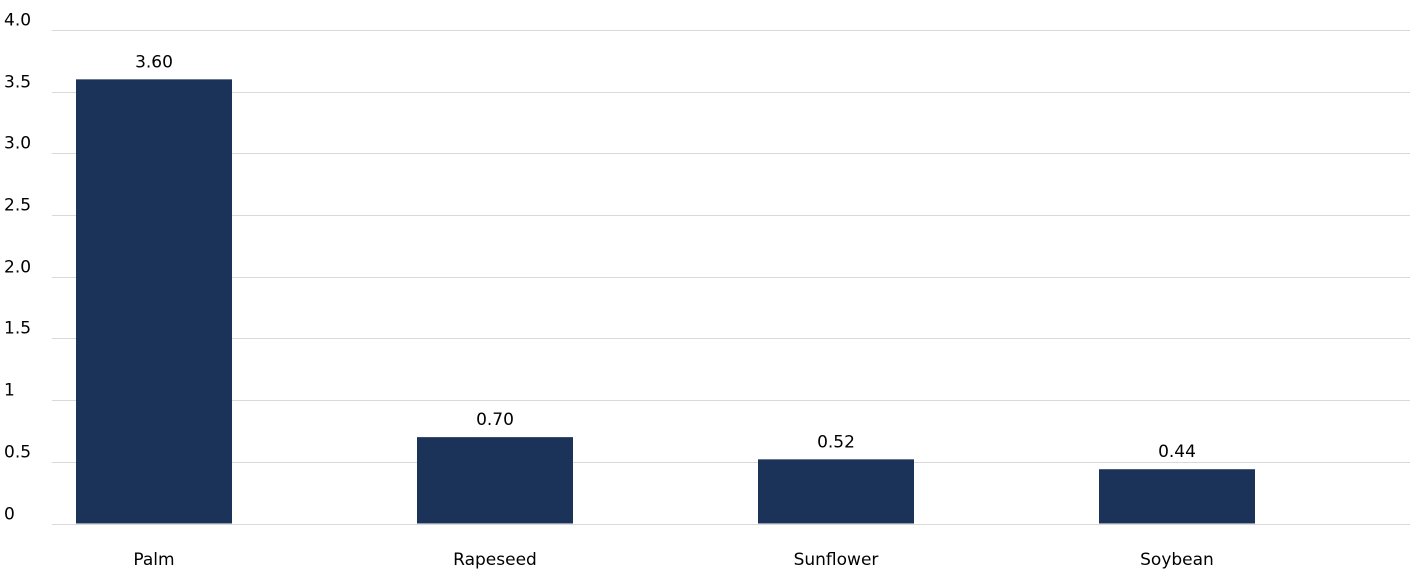  What do you see at coordinates (154, 301) in the screenshot?
I see `bar-palm` at bounding box center [154, 301].